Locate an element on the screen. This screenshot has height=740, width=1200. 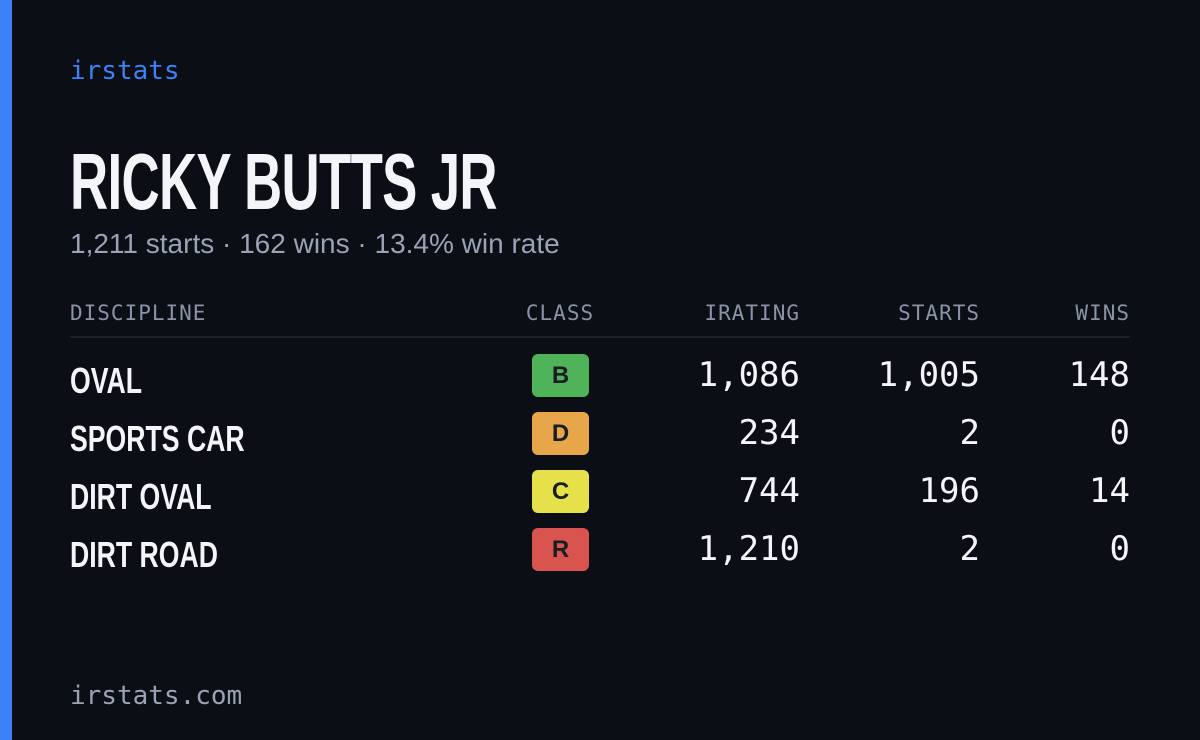
wins: 148 is located at coordinates (1099, 375).